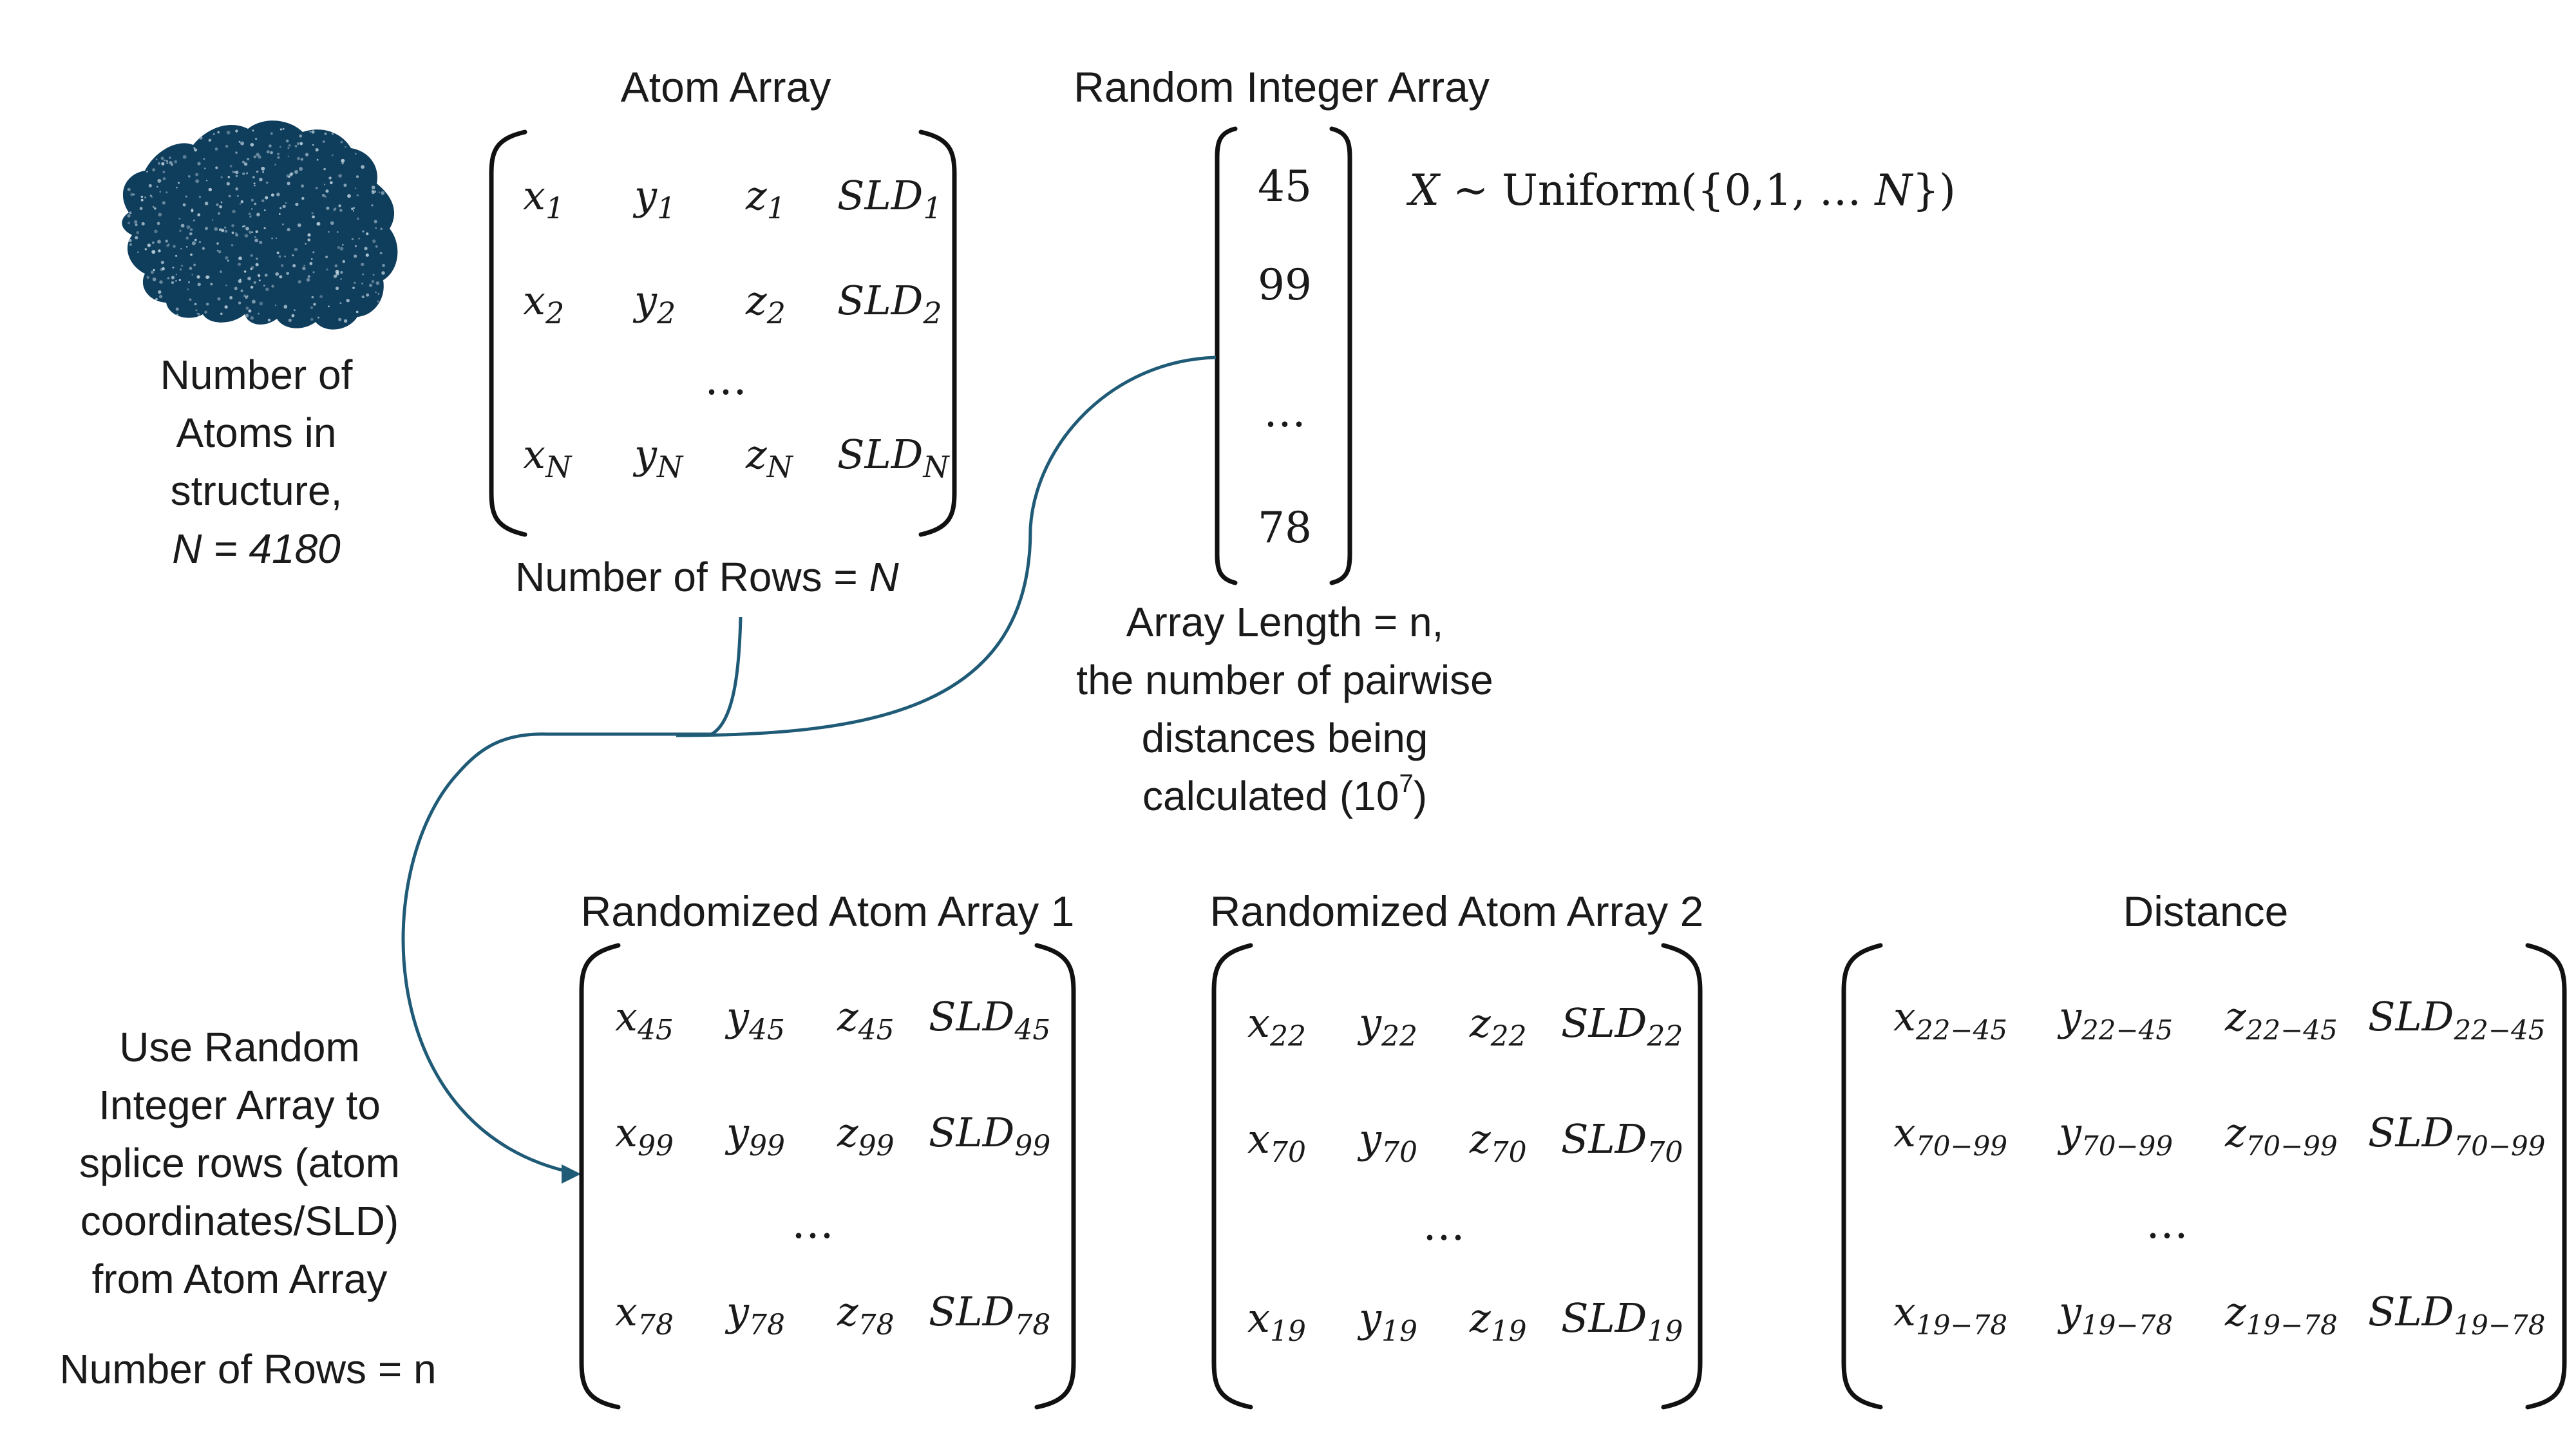 This screenshot has width=2576, height=1449. Describe the element at coordinates (1622, 1026) in the screenshot. I see `randomized-array-2-cell-sld-row-1: SLD22` at that location.